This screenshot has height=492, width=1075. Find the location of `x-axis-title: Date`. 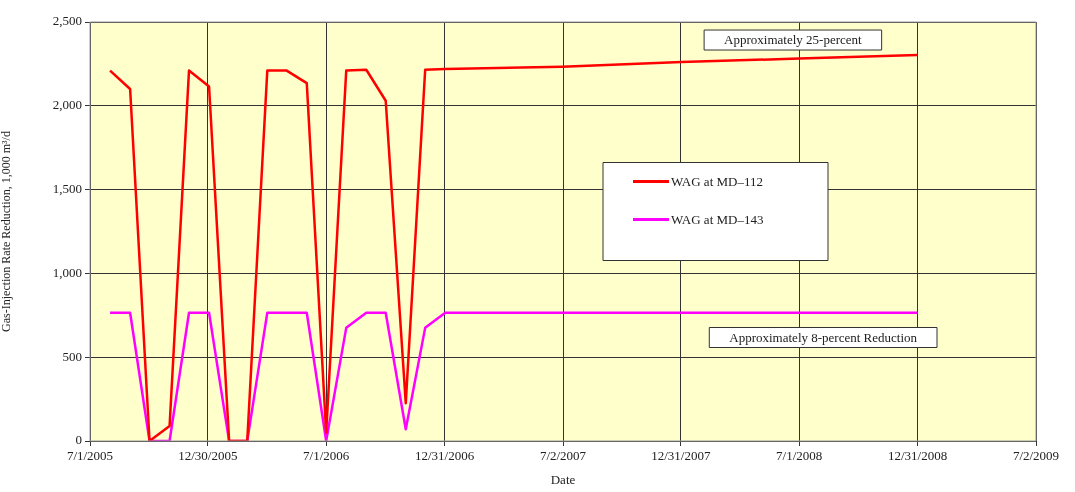

x-axis-title: Date is located at coordinates (563, 479).